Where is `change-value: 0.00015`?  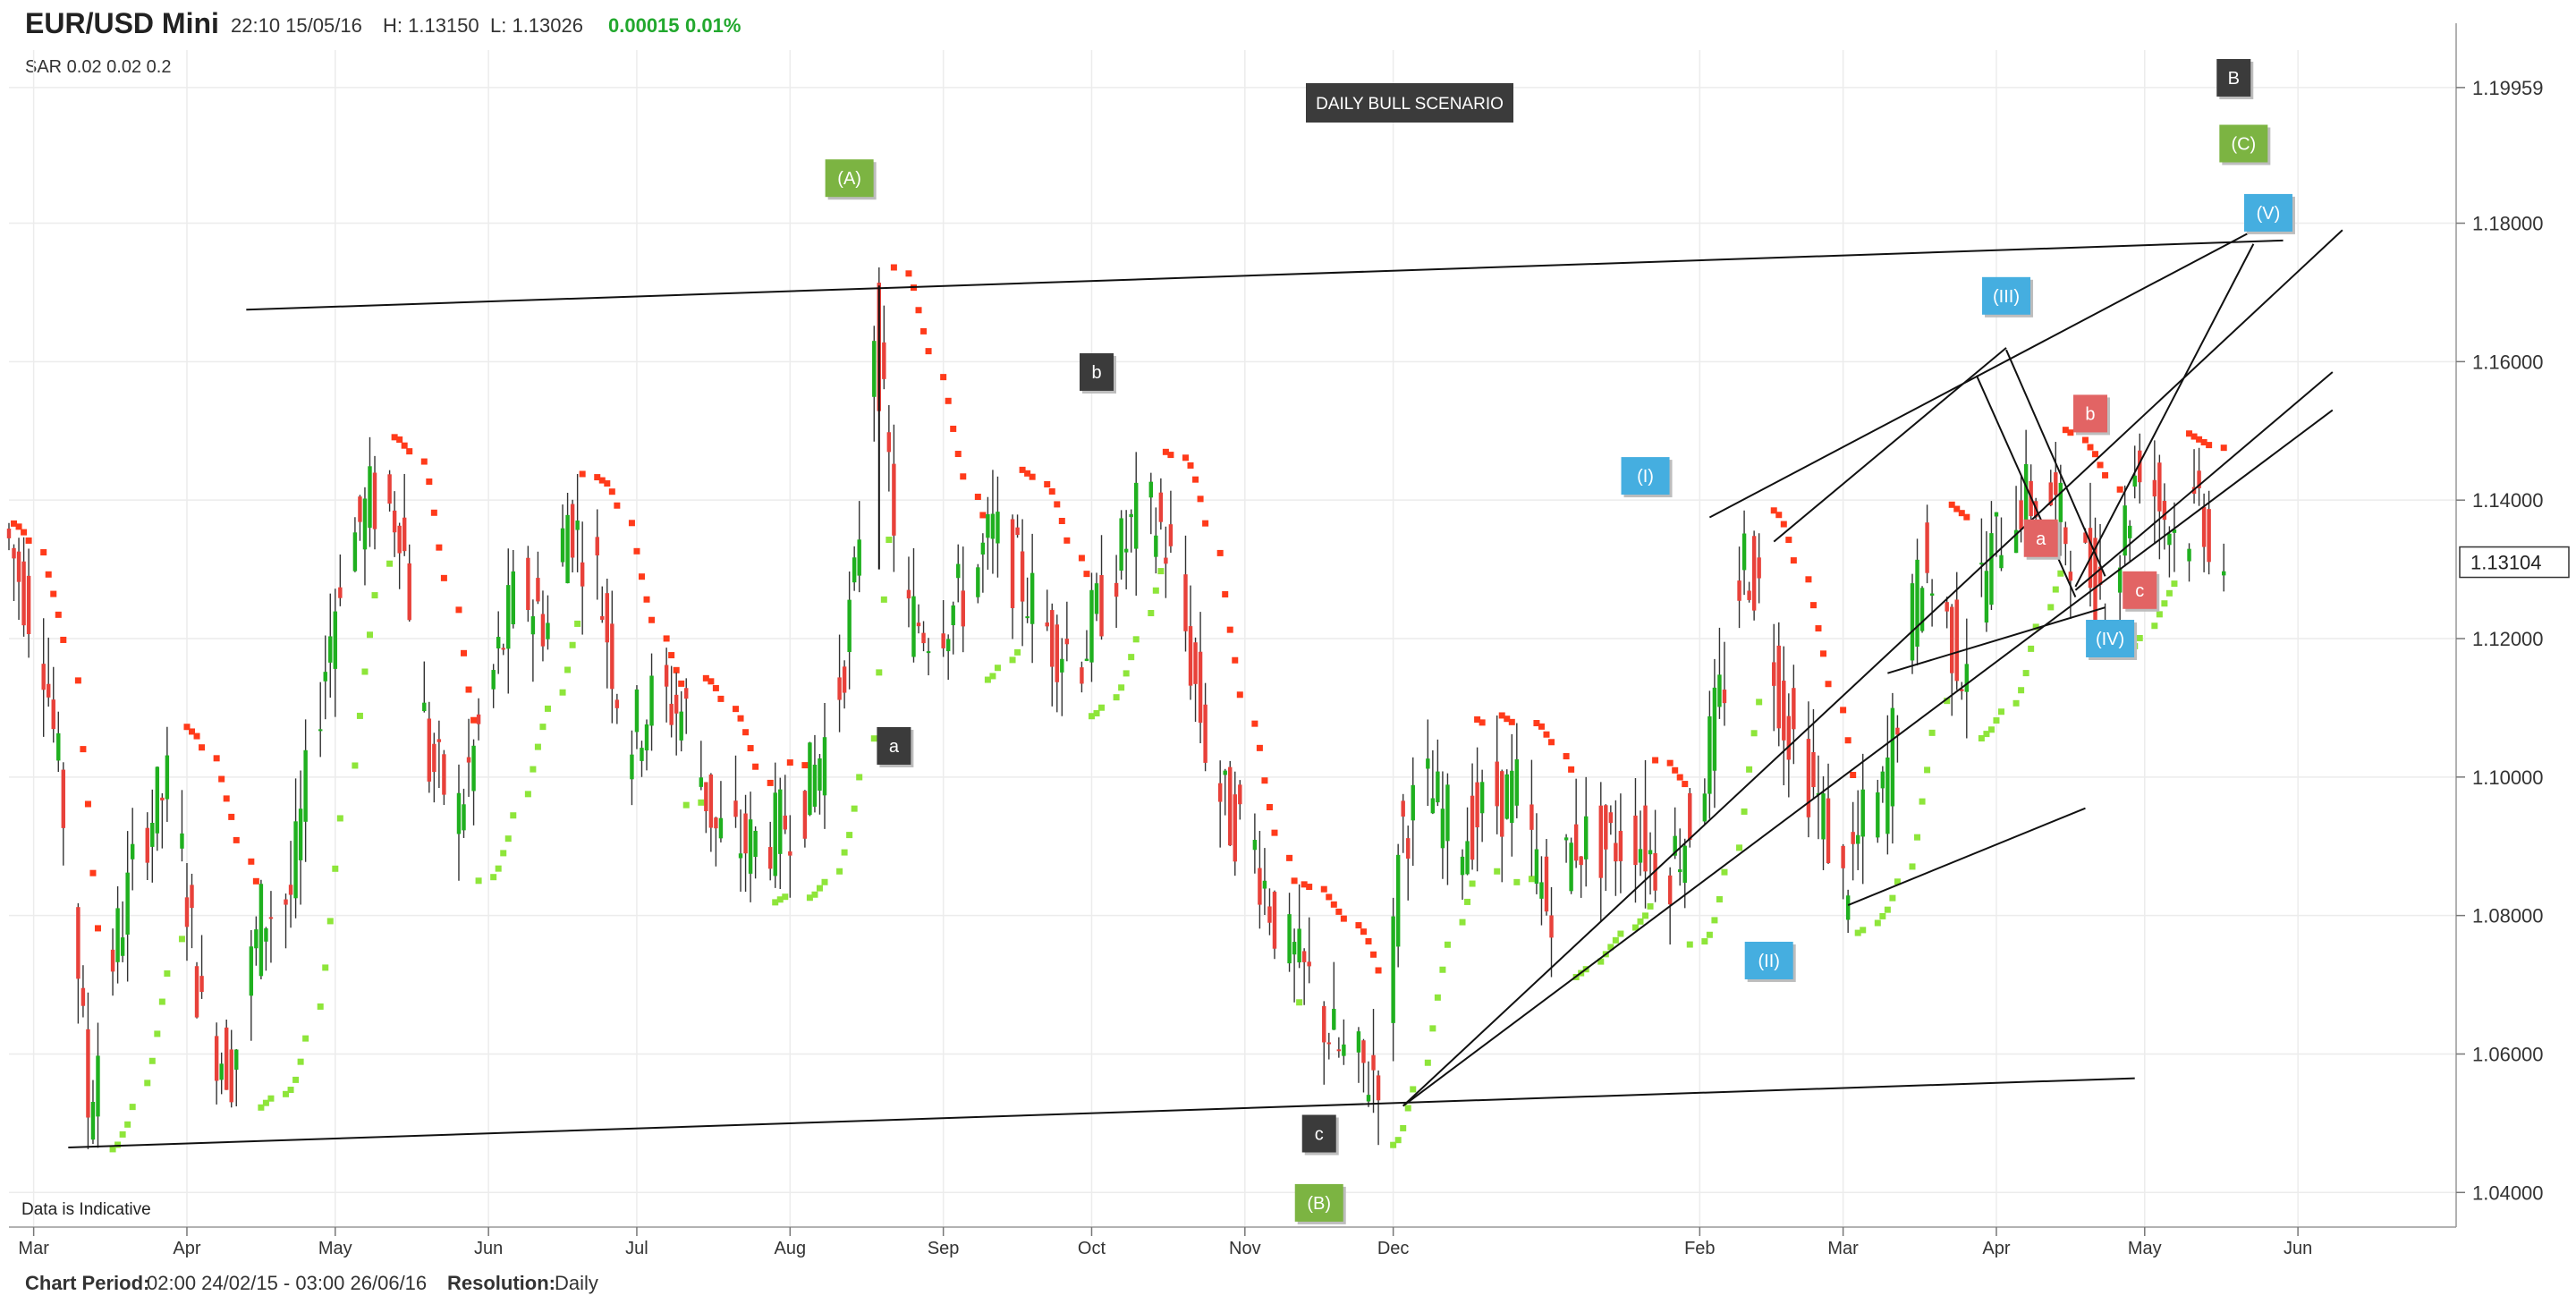 change-value: 0.00015 is located at coordinates (644, 25).